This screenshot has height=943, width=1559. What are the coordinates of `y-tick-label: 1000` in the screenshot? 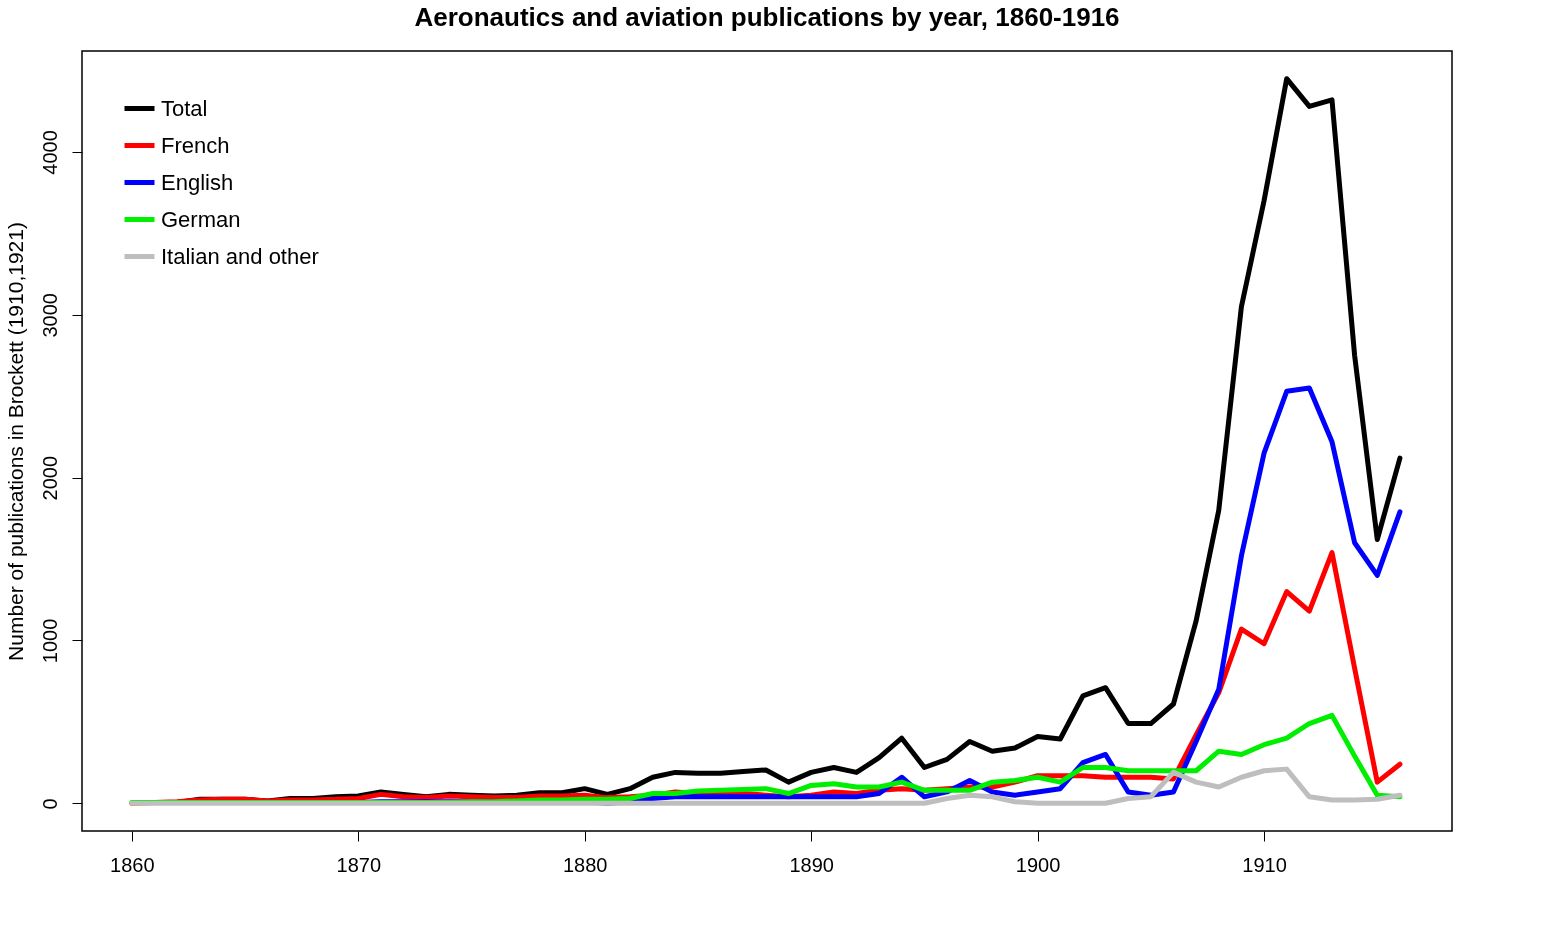 It's located at (49, 641).